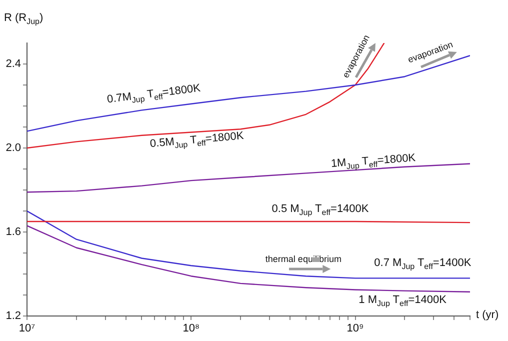  What do you see at coordinates (24, 19) in the screenshot?
I see `y-axis-title: R (R$_{Jup}$)` at bounding box center [24, 19].